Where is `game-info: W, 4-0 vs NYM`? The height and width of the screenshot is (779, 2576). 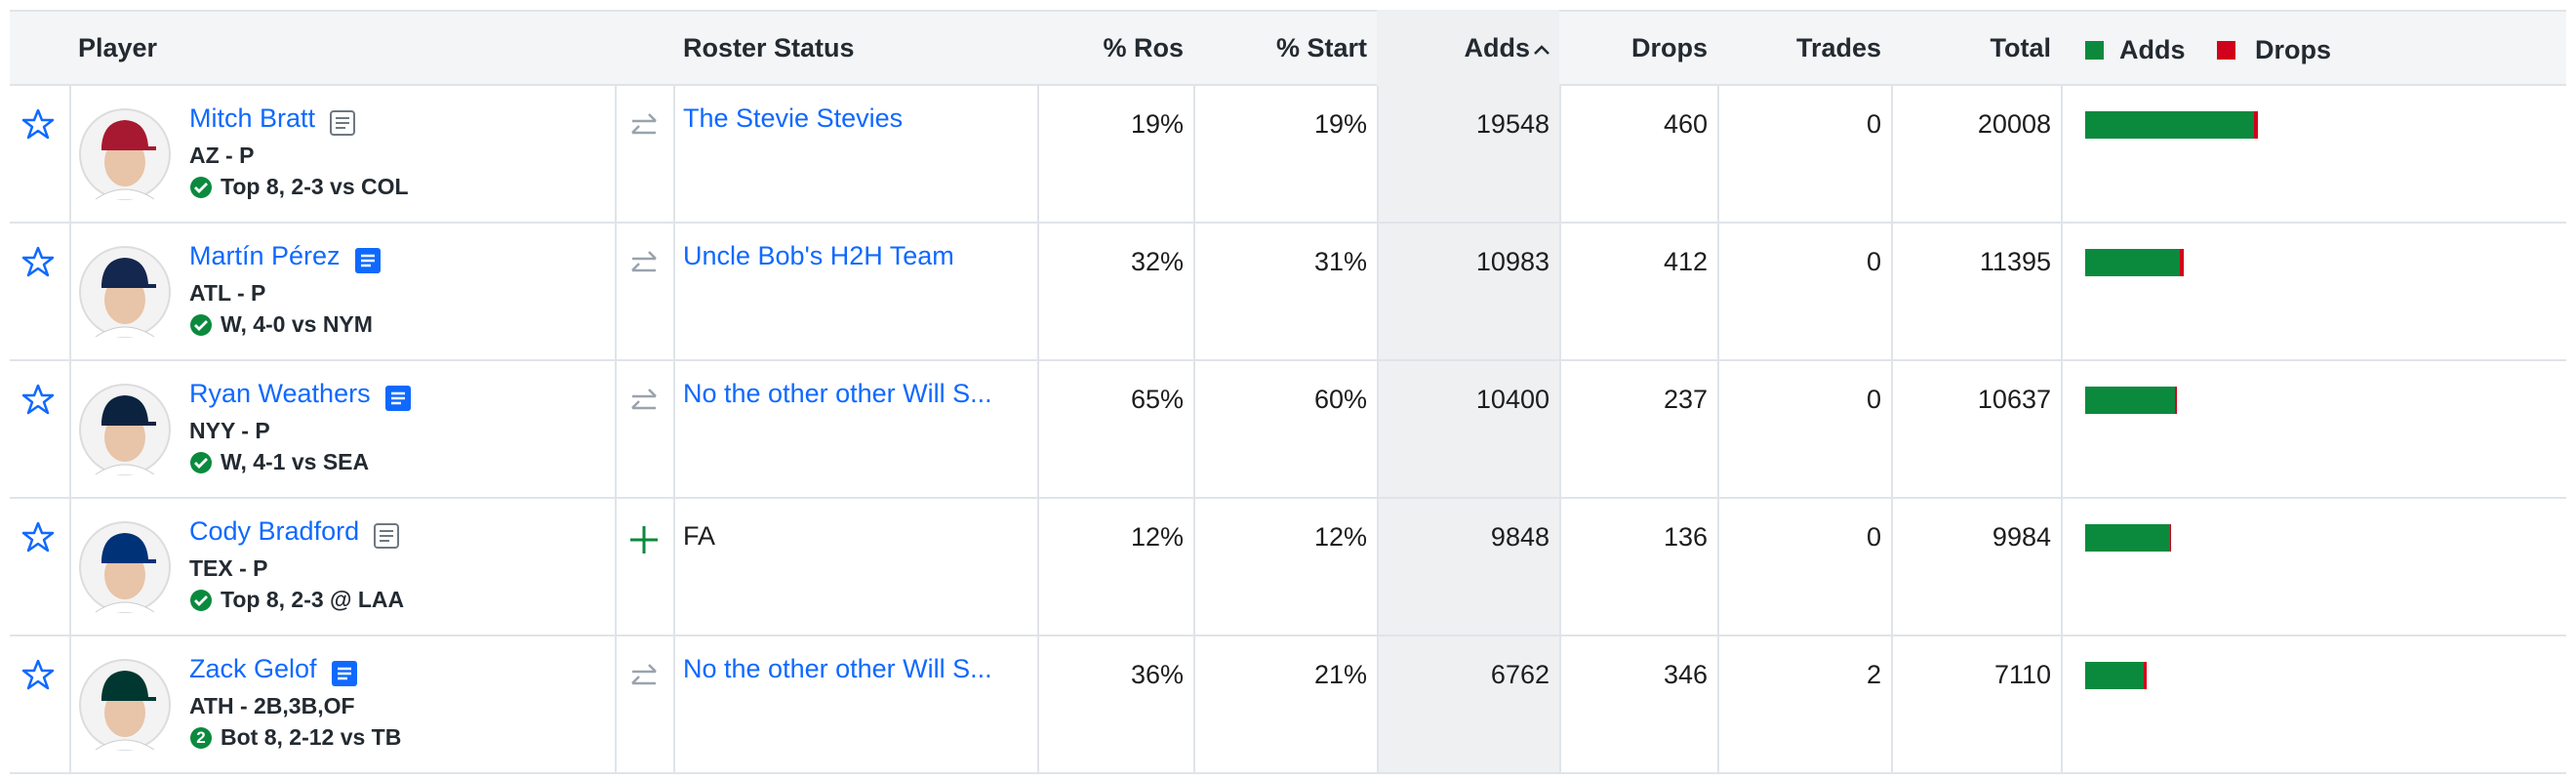 game-info: W, 4-0 vs NYM is located at coordinates (297, 324).